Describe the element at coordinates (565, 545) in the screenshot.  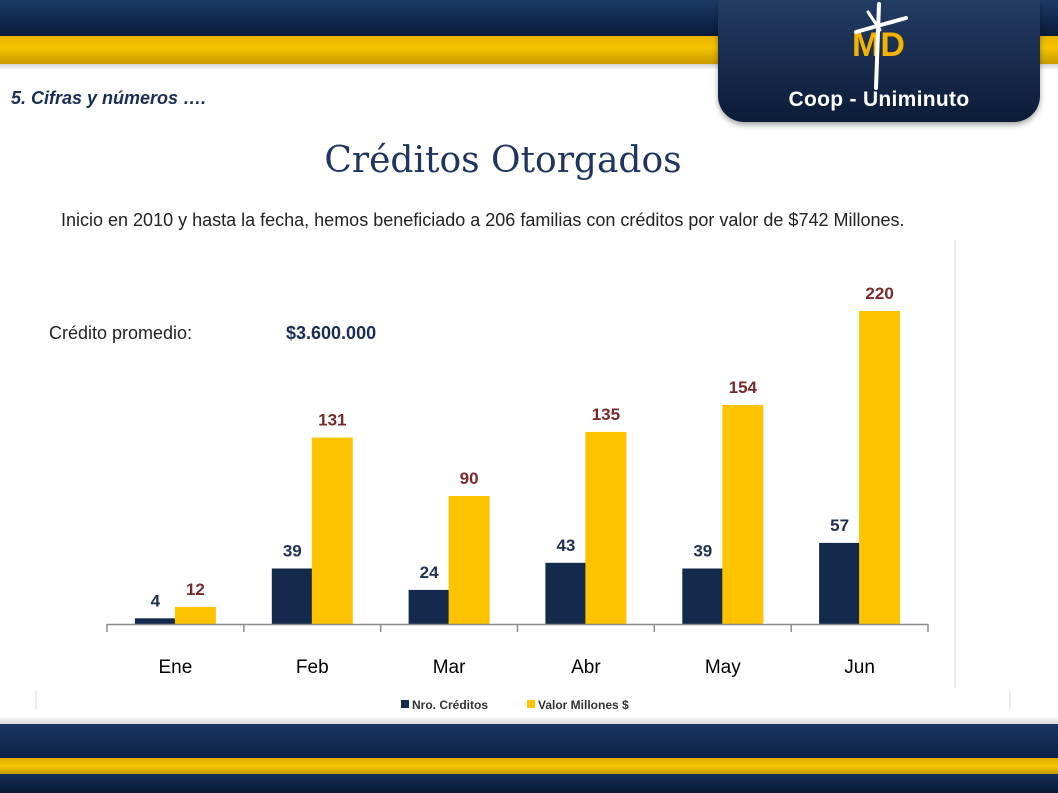
I see `data-label-nro-creditos-abr: 43` at that location.